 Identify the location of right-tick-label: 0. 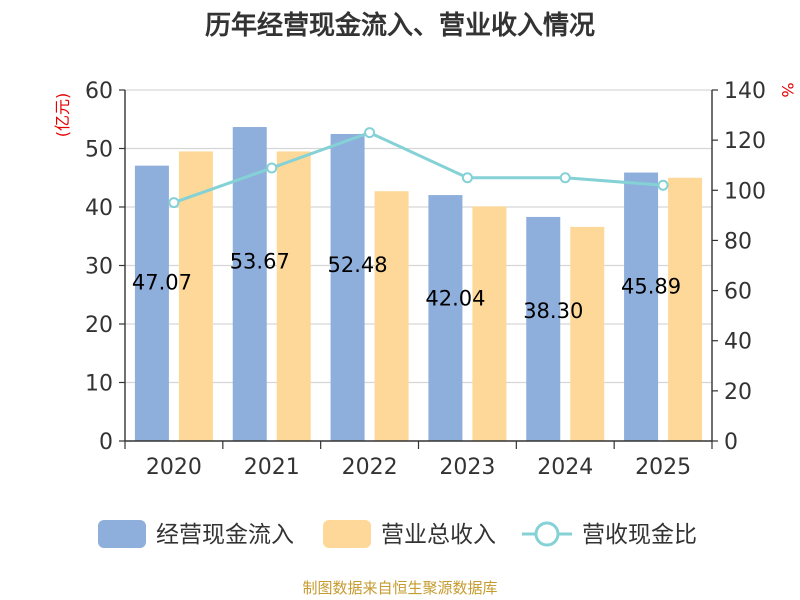
(731, 442).